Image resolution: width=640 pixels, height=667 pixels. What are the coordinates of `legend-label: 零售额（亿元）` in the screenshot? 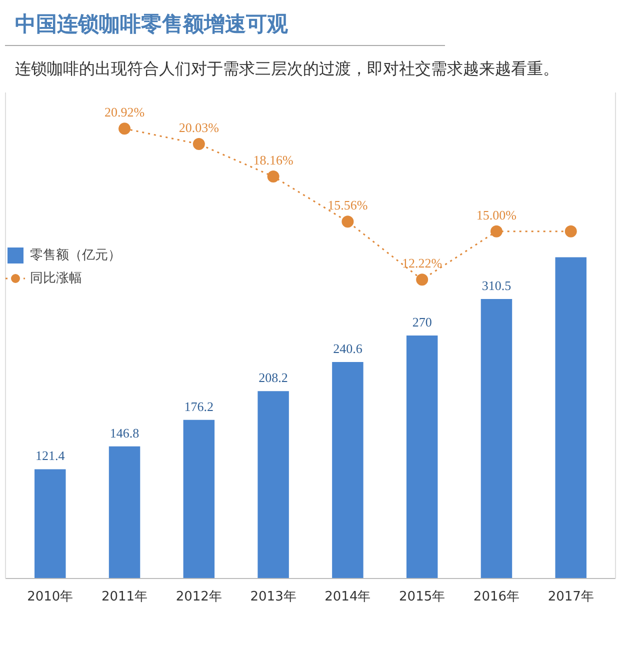 It's located at (75, 255).